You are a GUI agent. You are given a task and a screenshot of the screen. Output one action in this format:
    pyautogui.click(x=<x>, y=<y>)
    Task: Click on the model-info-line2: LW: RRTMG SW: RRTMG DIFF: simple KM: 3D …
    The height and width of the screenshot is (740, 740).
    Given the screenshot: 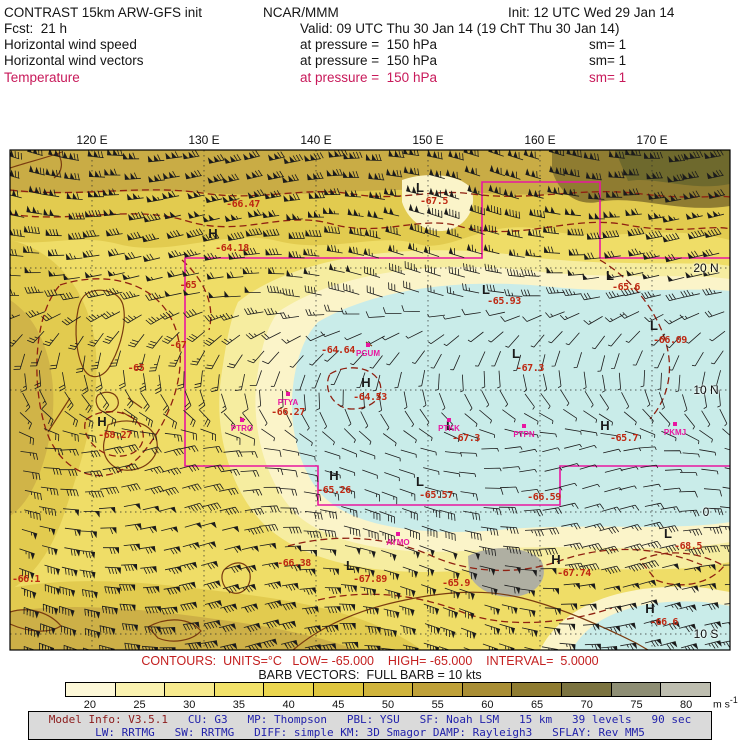 What is the action you would take?
    pyautogui.click(x=370, y=732)
    